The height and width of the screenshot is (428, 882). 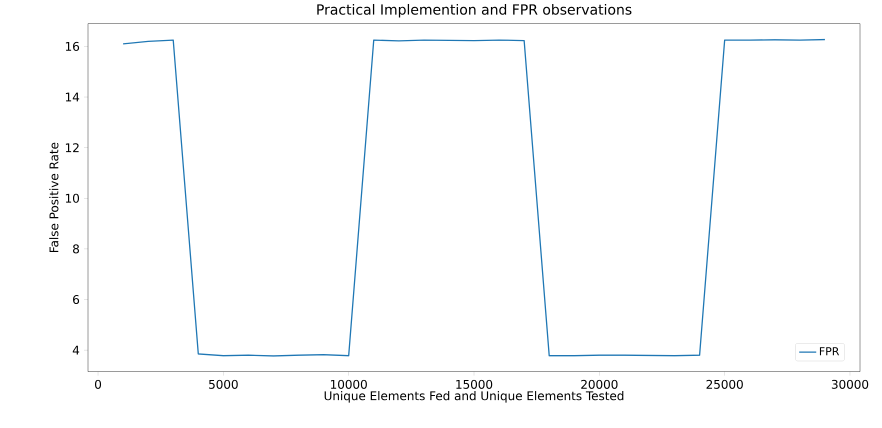 I want to click on x-tick-label: 10000, so click(x=348, y=385).